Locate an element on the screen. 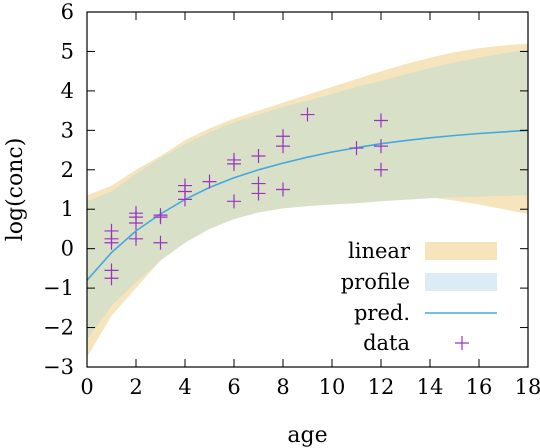 Image resolution: width=540 pixels, height=448 pixels. legend-swatch-data is located at coordinates (462, 343).